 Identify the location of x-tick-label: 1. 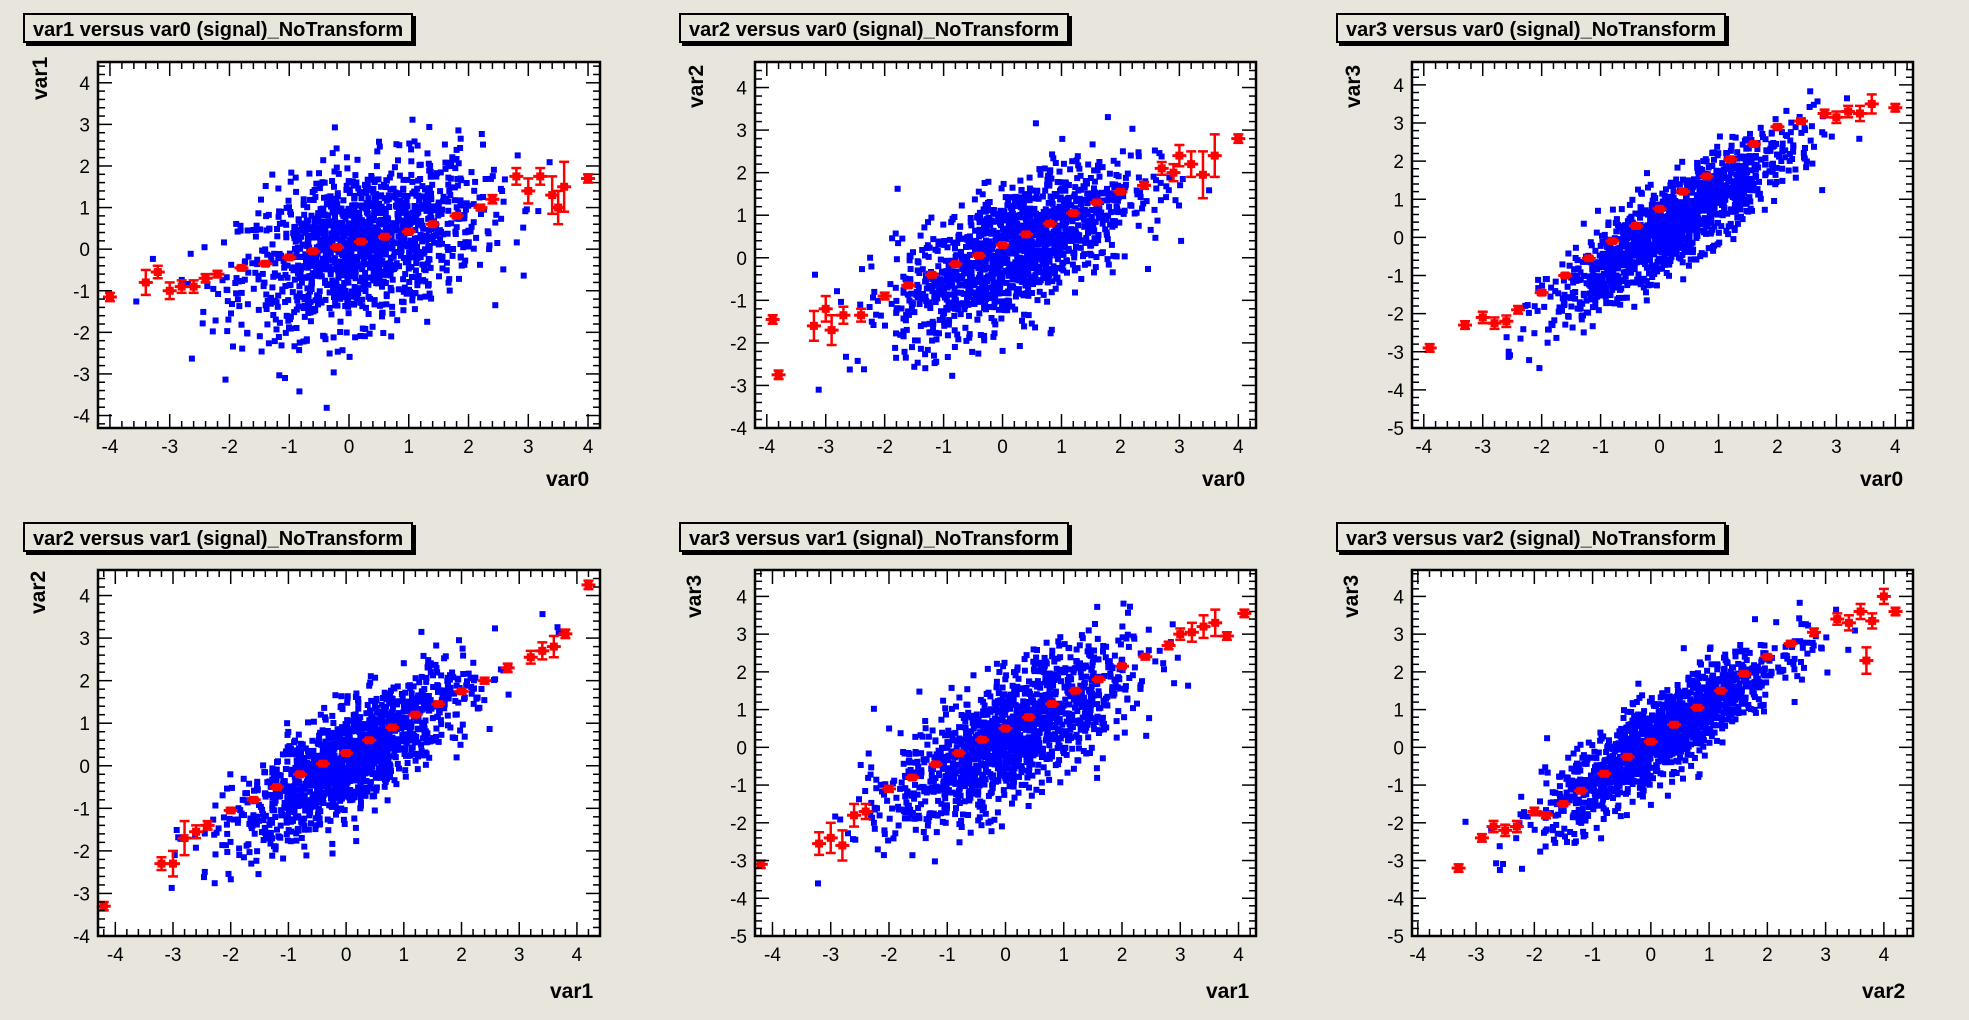
(1061, 447).